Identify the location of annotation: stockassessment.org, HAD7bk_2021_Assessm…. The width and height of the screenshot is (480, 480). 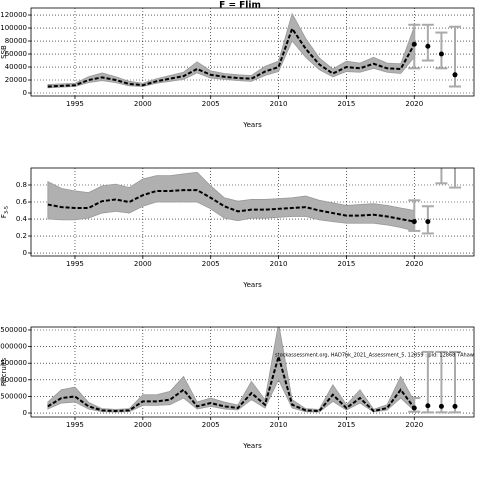
(374, 356).